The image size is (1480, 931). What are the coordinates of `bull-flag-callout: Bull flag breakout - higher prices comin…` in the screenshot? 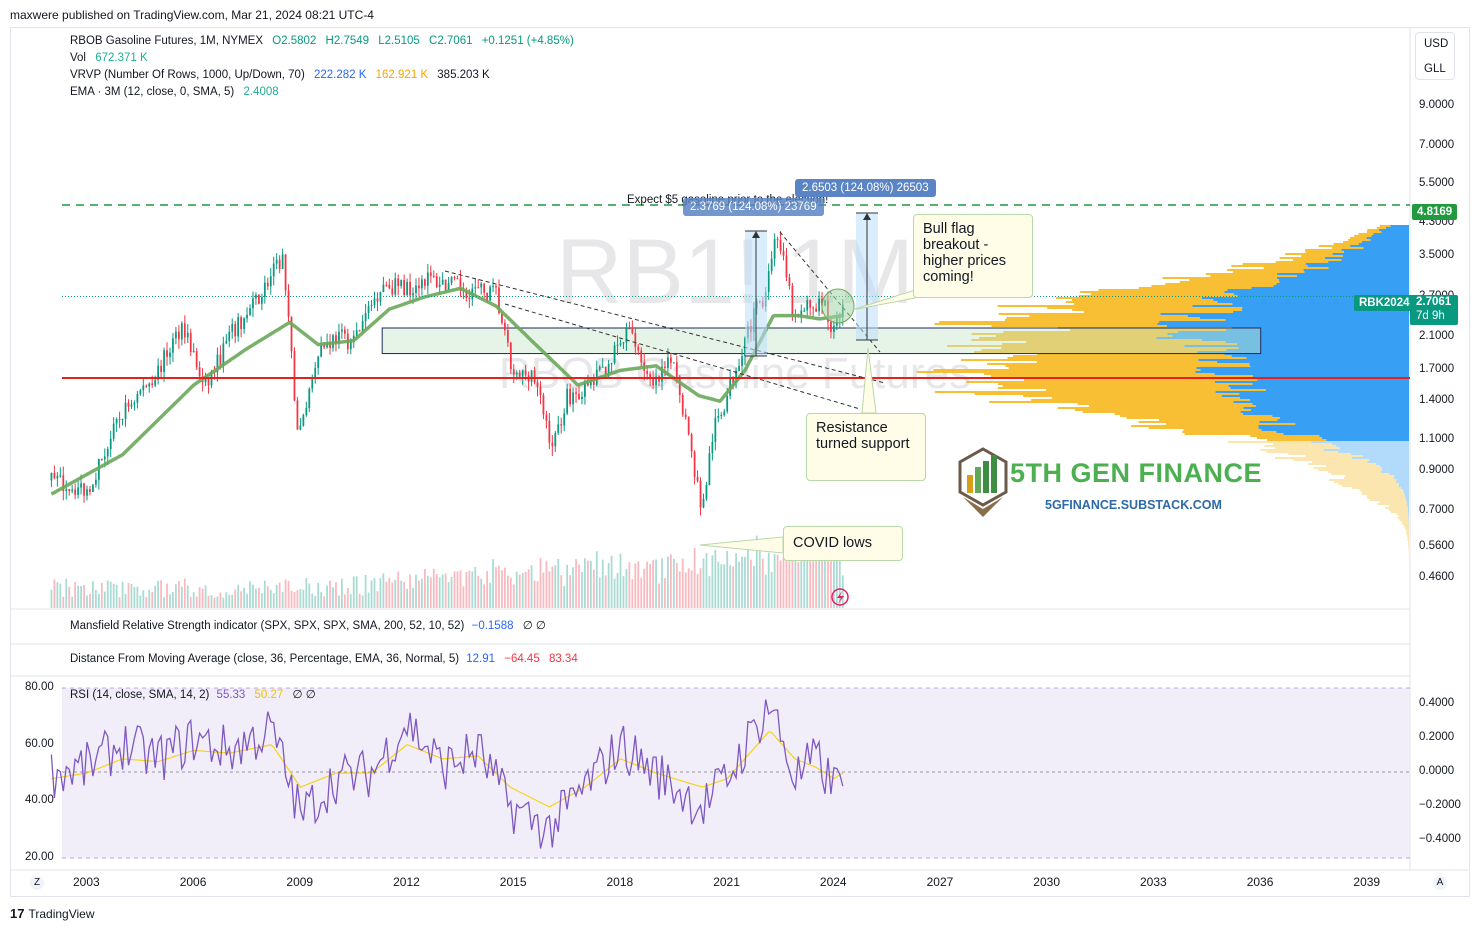 It's located at (973, 256).